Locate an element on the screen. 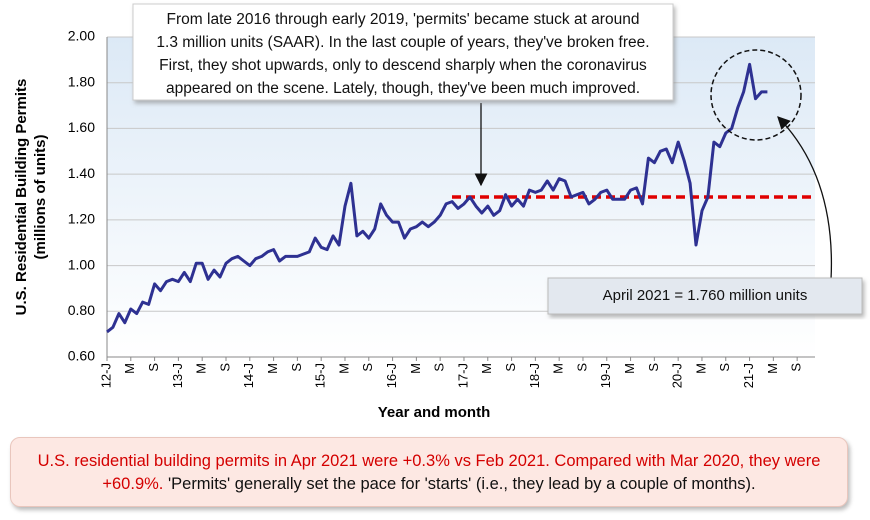  arrow is located at coordinates (805, 198).